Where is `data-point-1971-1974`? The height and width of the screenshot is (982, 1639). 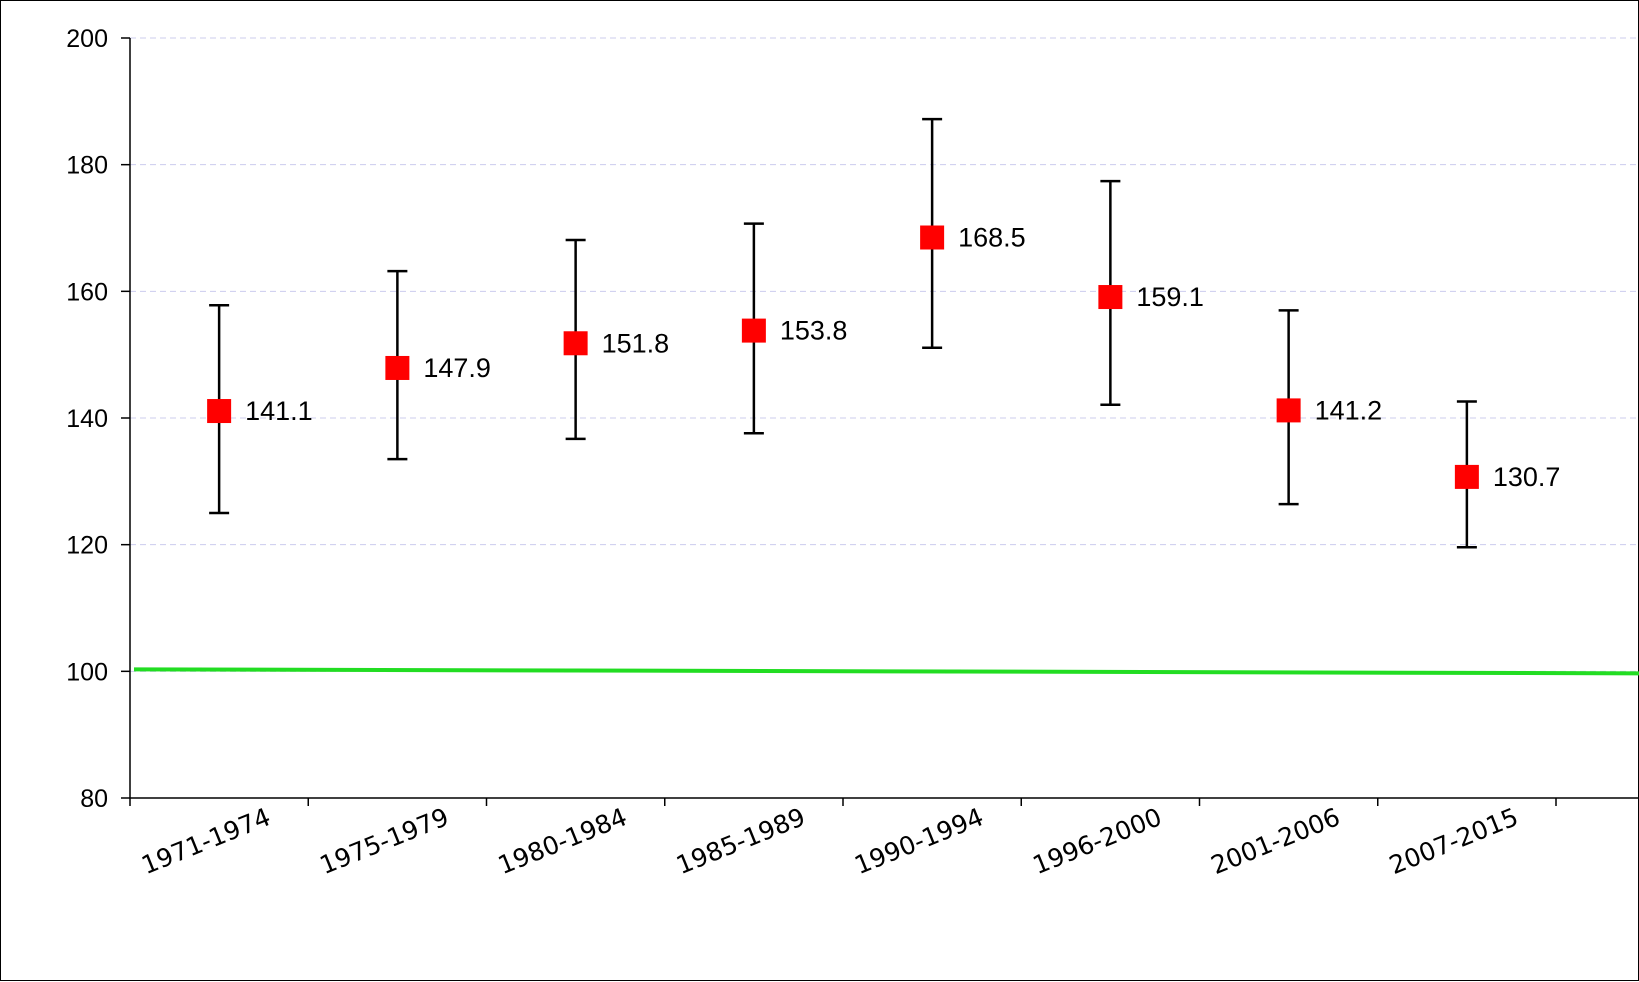
data-point-1971-1974 is located at coordinates (219, 411).